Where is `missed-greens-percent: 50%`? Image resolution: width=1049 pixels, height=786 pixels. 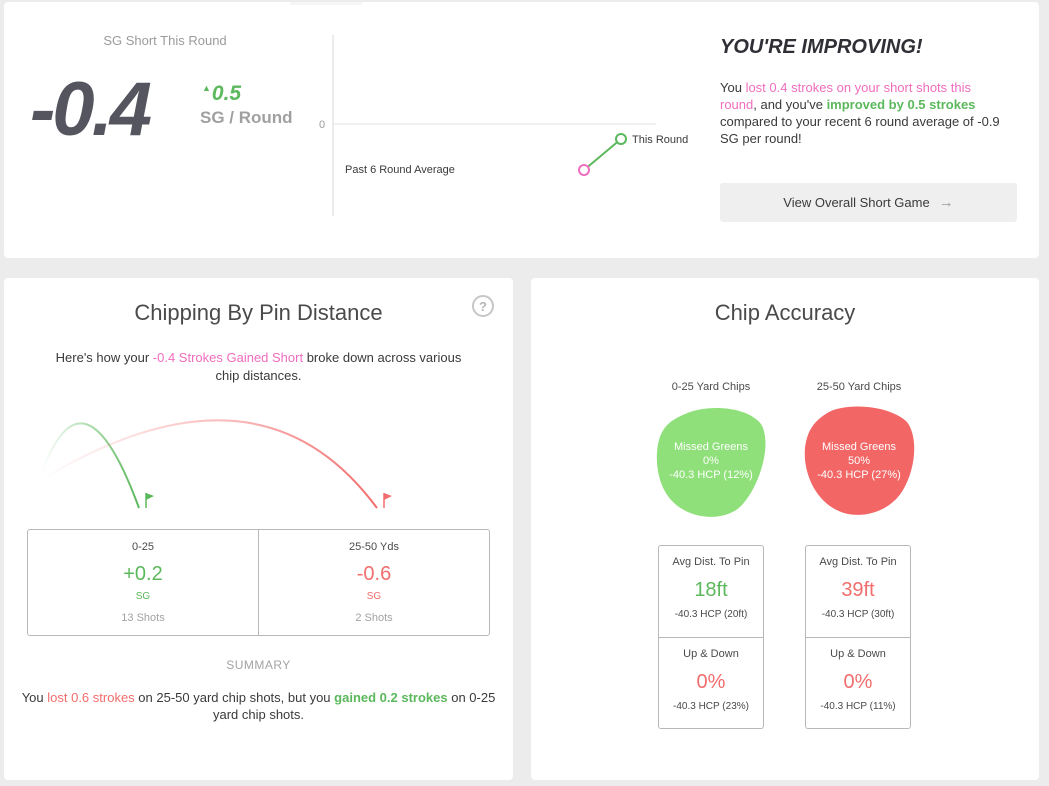 missed-greens-percent: 50% is located at coordinates (859, 461).